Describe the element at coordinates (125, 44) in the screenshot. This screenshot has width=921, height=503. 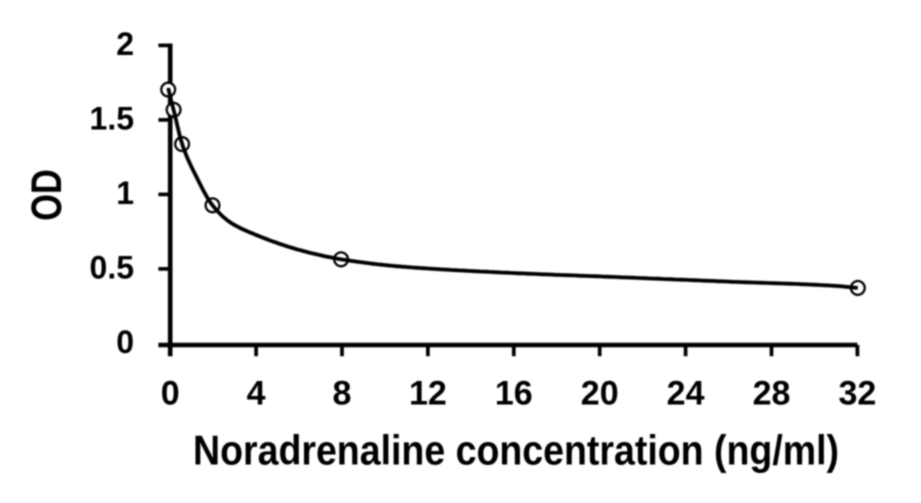
I see `svg-text: 2` at that location.